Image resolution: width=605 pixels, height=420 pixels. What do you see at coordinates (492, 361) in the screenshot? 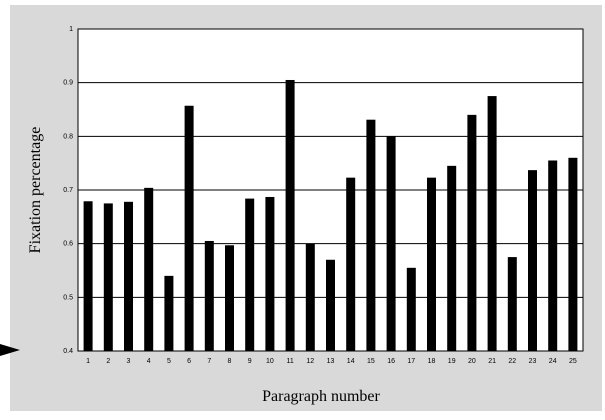
I see `x-tick-label: 21` at bounding box center [492, 361].